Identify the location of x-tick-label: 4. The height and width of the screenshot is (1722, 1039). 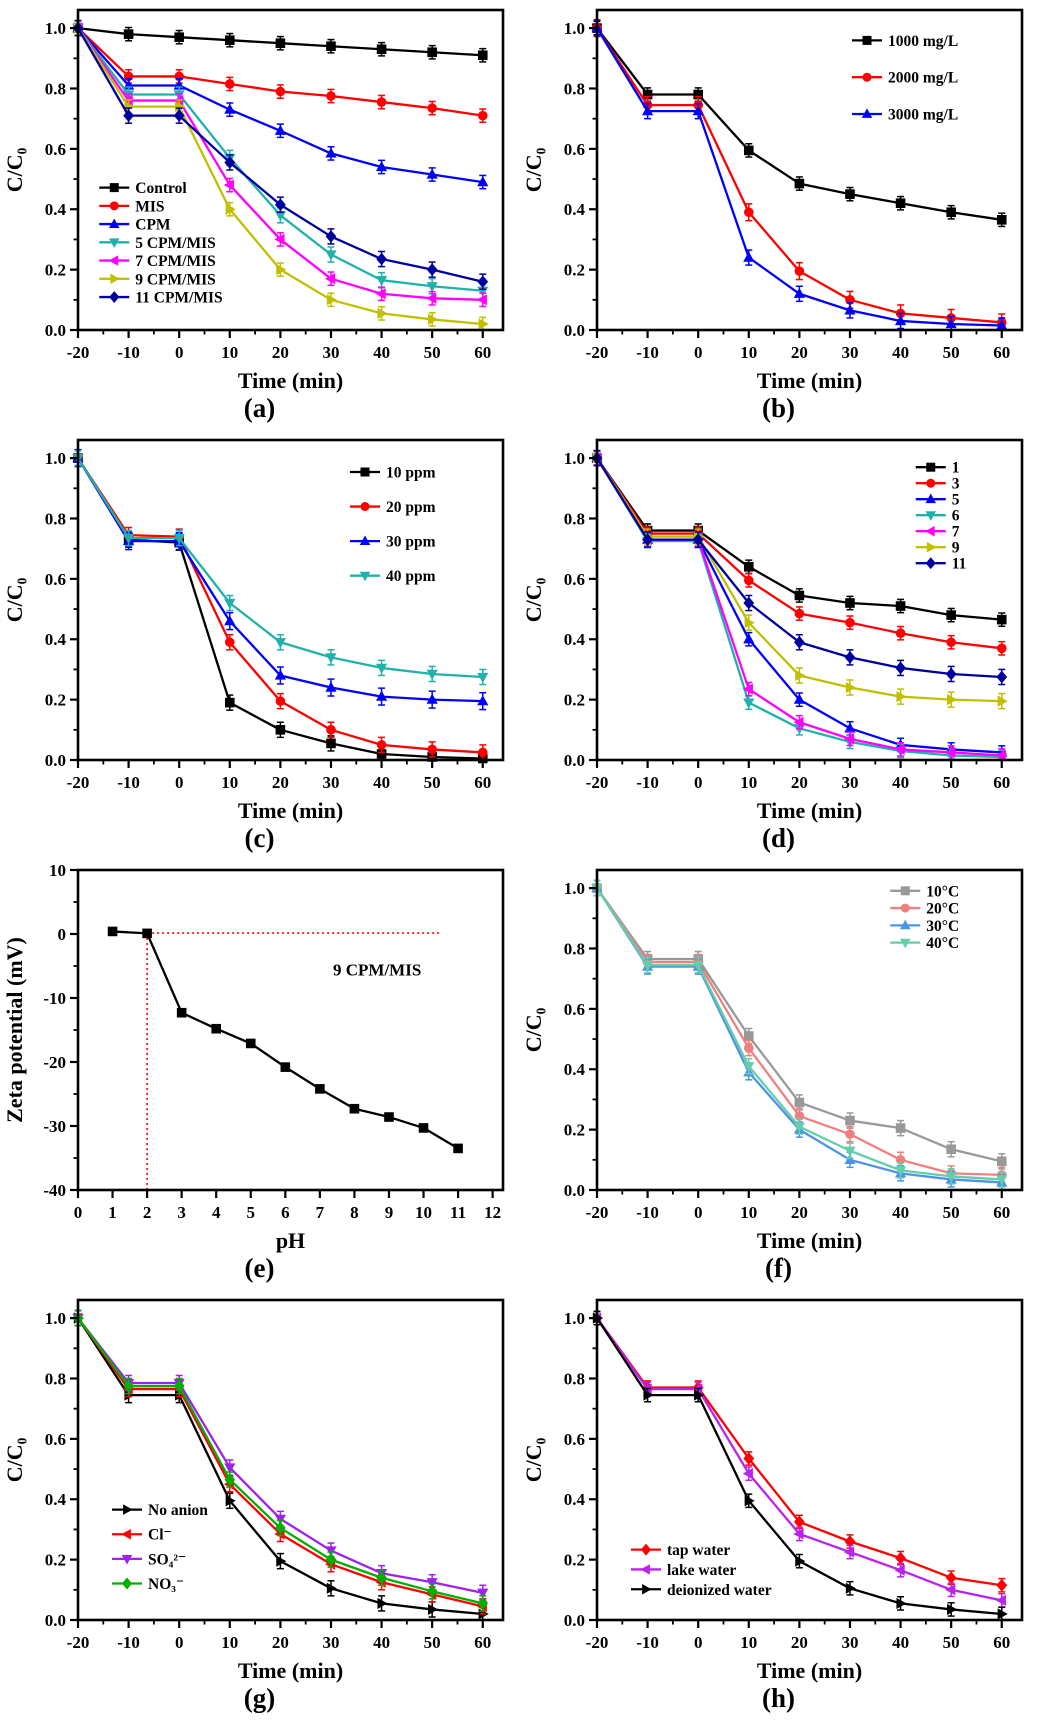
(216, 1212).